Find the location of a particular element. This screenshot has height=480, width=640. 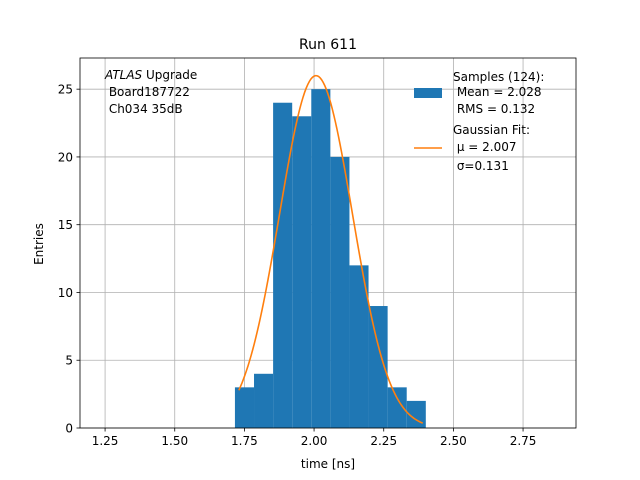

x-tick-label: 1.75 is located at coordinates (244, 441).